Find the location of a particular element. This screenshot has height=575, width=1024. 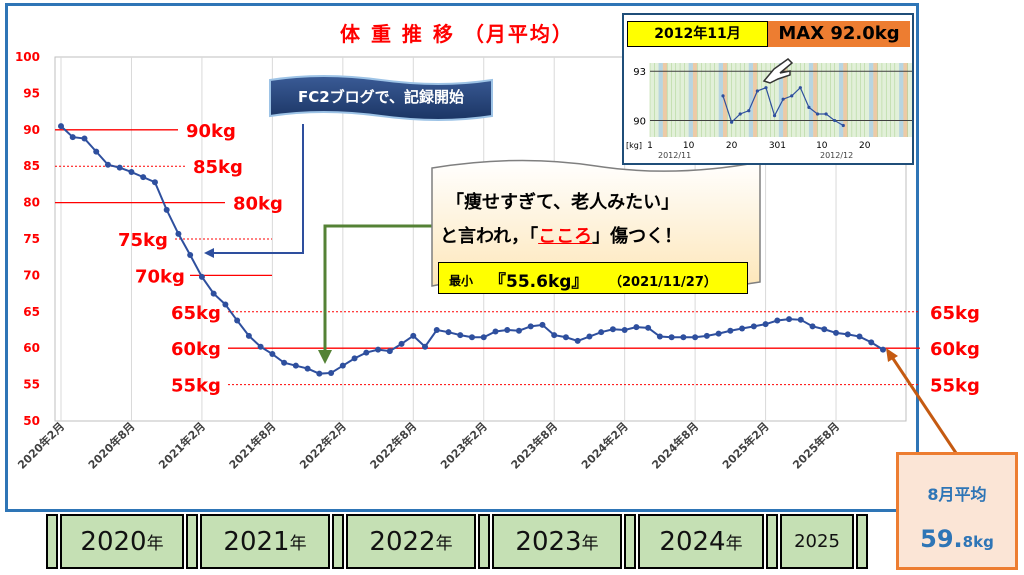

x-tick-label: 2025年8月 is located at coordinates (816, 445).